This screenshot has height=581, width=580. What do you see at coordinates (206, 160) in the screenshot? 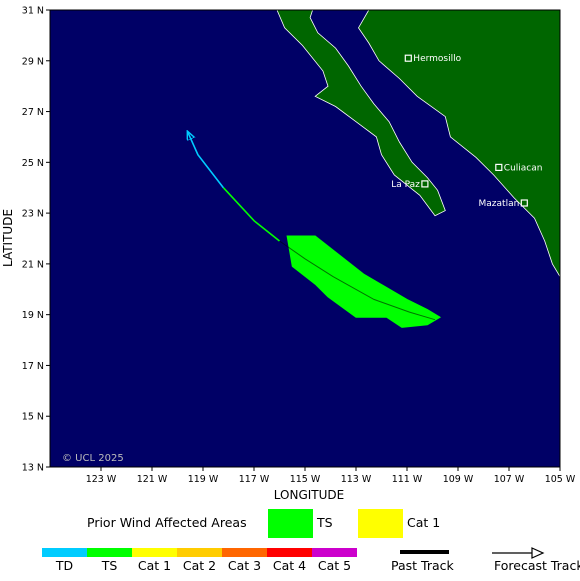
I see `forecast-arrow-icon` at bounding box center [206, 160].